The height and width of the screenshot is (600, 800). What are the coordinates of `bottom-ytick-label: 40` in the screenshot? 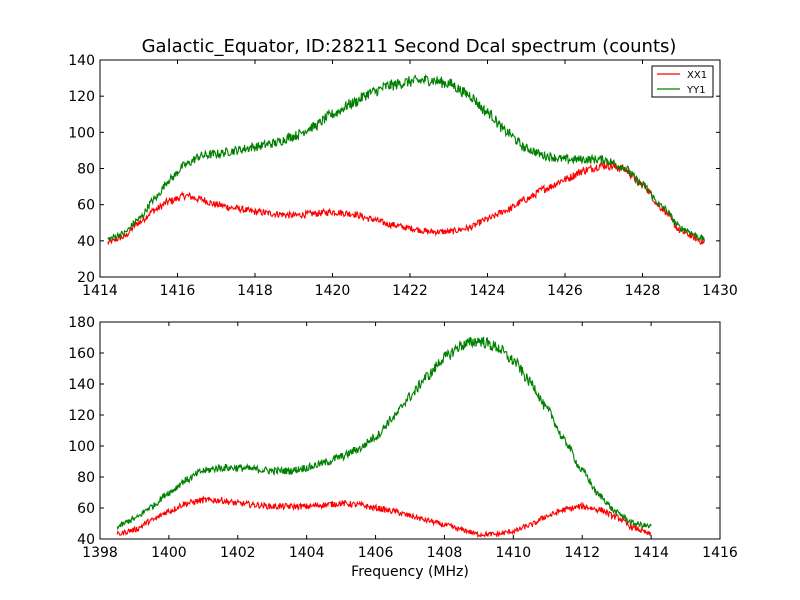 It's located at (86, 540).